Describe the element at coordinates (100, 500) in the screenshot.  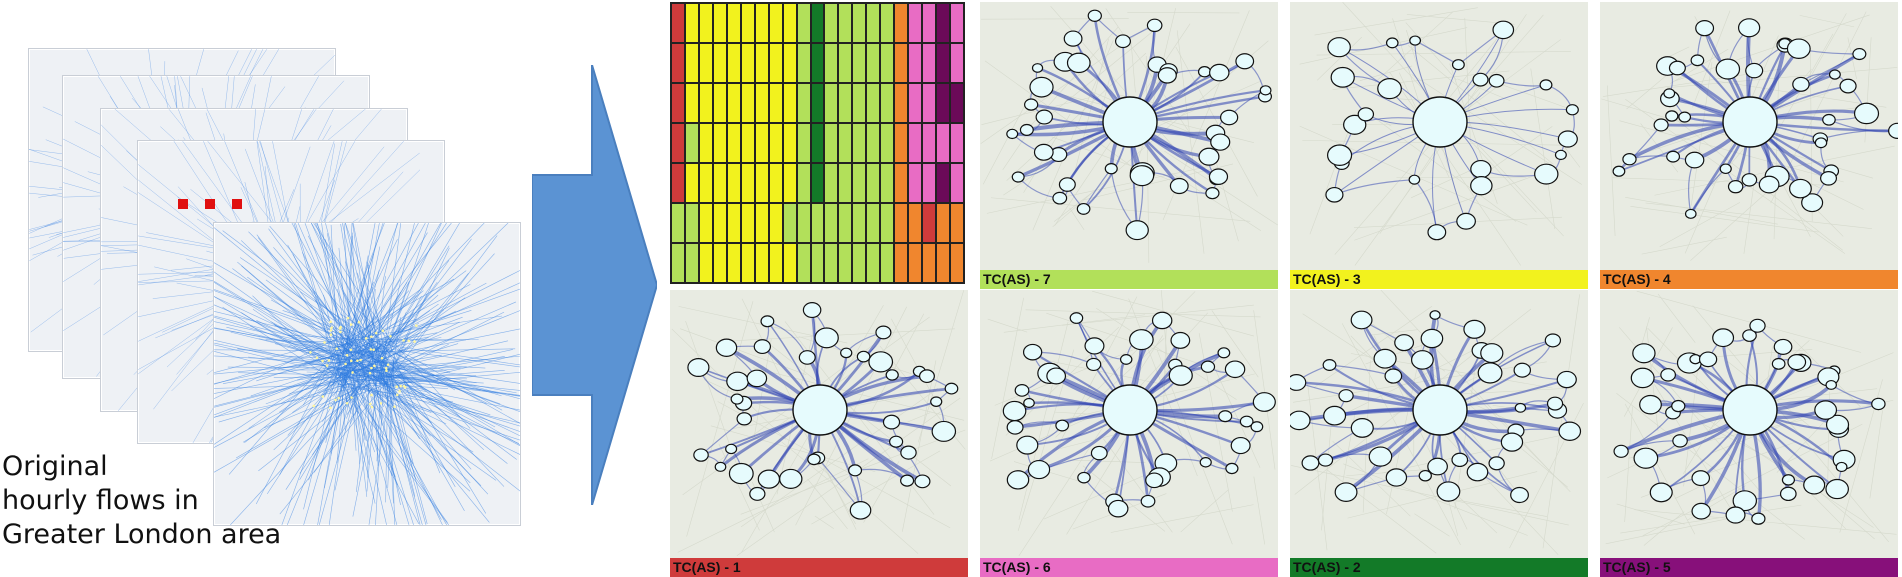
I see `caption-line-2: hourly flows in` at that location.